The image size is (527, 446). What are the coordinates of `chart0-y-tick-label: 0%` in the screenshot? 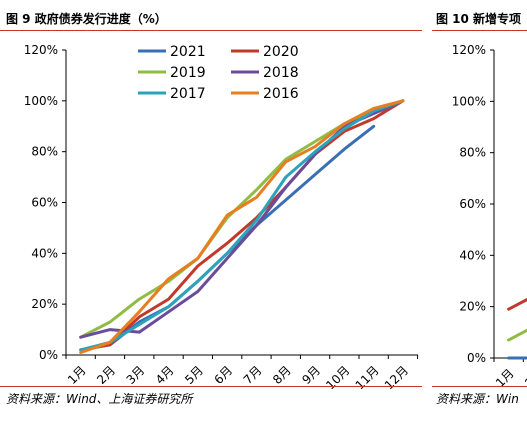 It's located at (48, 355).